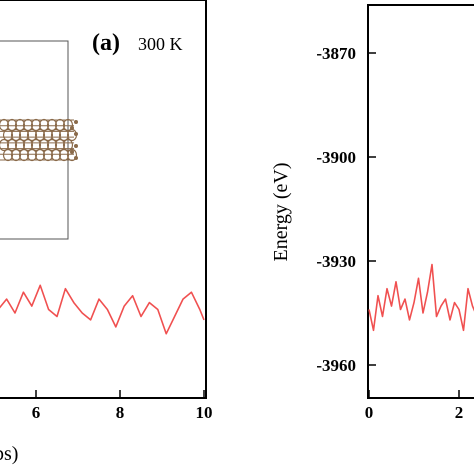 This screenshot has height=474, width=474. I want to click on panel-b-energy-series, so click(421, 297).